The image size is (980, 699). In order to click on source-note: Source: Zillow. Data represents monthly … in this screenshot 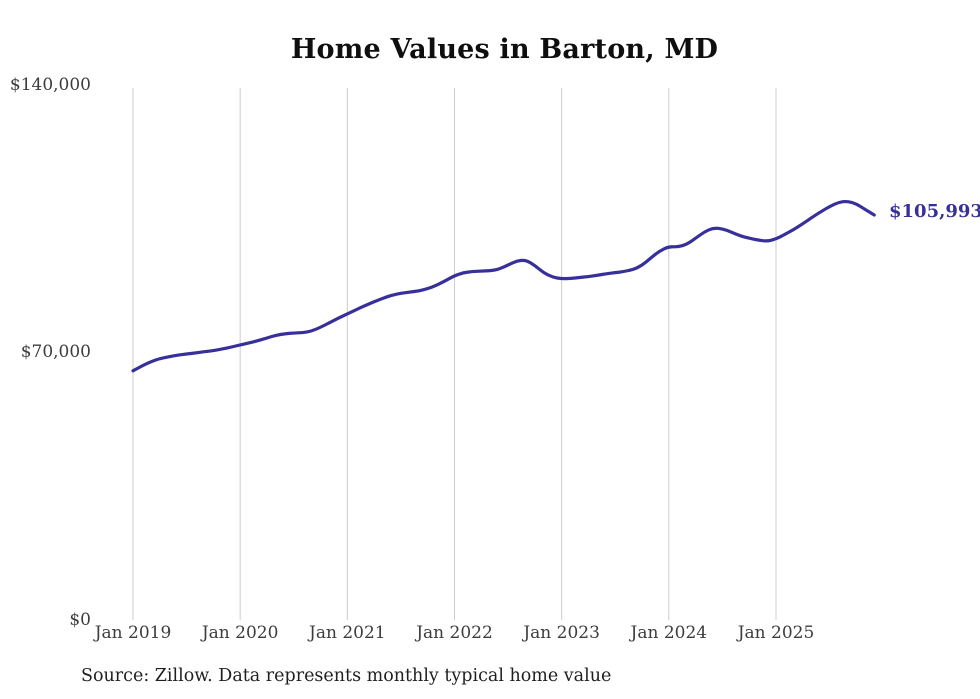, I will do `click(346, 676)`.